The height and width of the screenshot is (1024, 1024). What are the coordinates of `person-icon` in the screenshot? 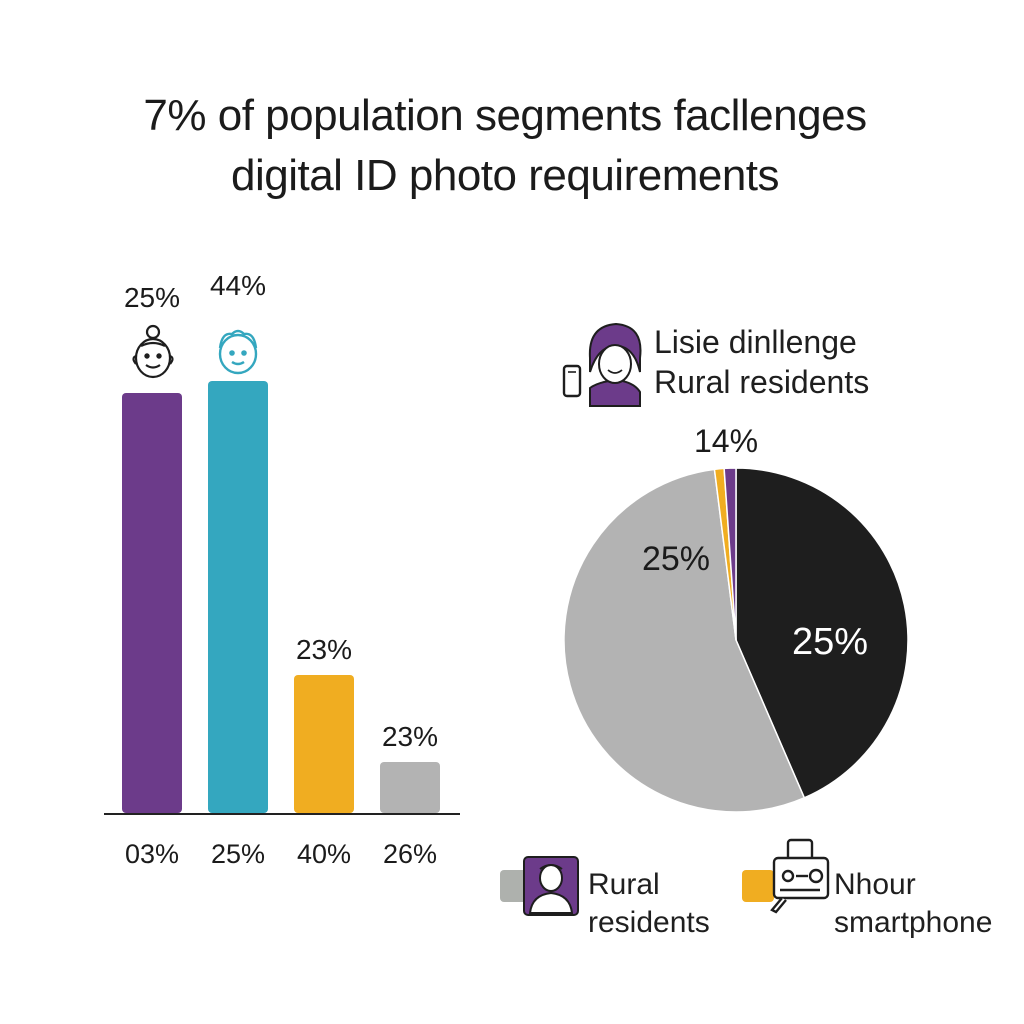 It's located at (551, 886).